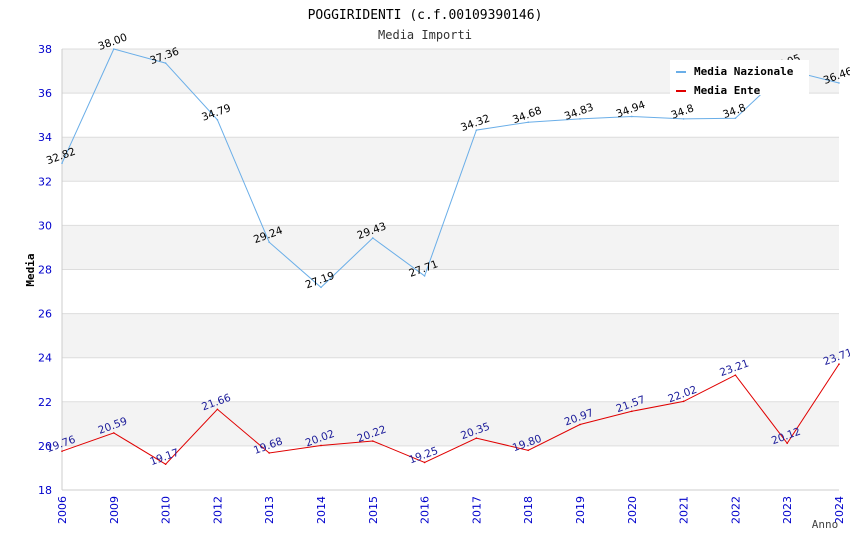 Image resolution: width=850 pixels, height=550 pixels. Describe the element at coordinates (425, 35) in the screenshot. I see `chart-subtitle: Media Importi` at that location.